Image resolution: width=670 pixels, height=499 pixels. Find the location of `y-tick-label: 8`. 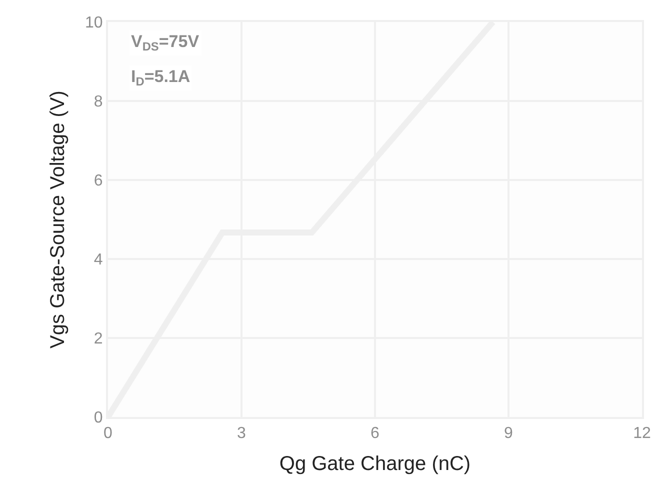

y-tick-label: 8 is located at coordinates (98, 102).